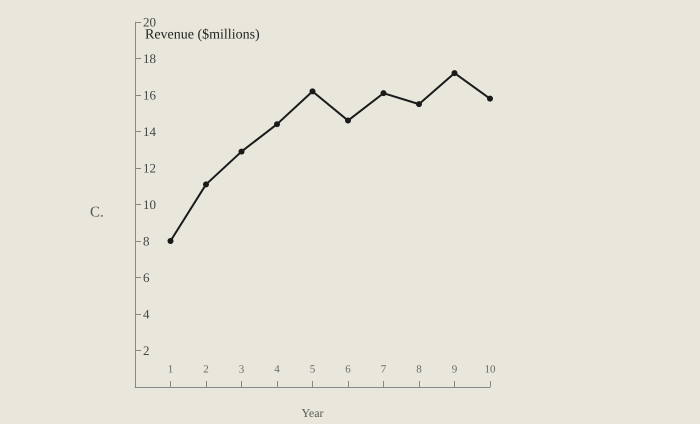 This screenshot has width=700, height=424. Describe the element at coordinates (312, 413) in the screenshot. I see `x-axis-title: Year` at that location.